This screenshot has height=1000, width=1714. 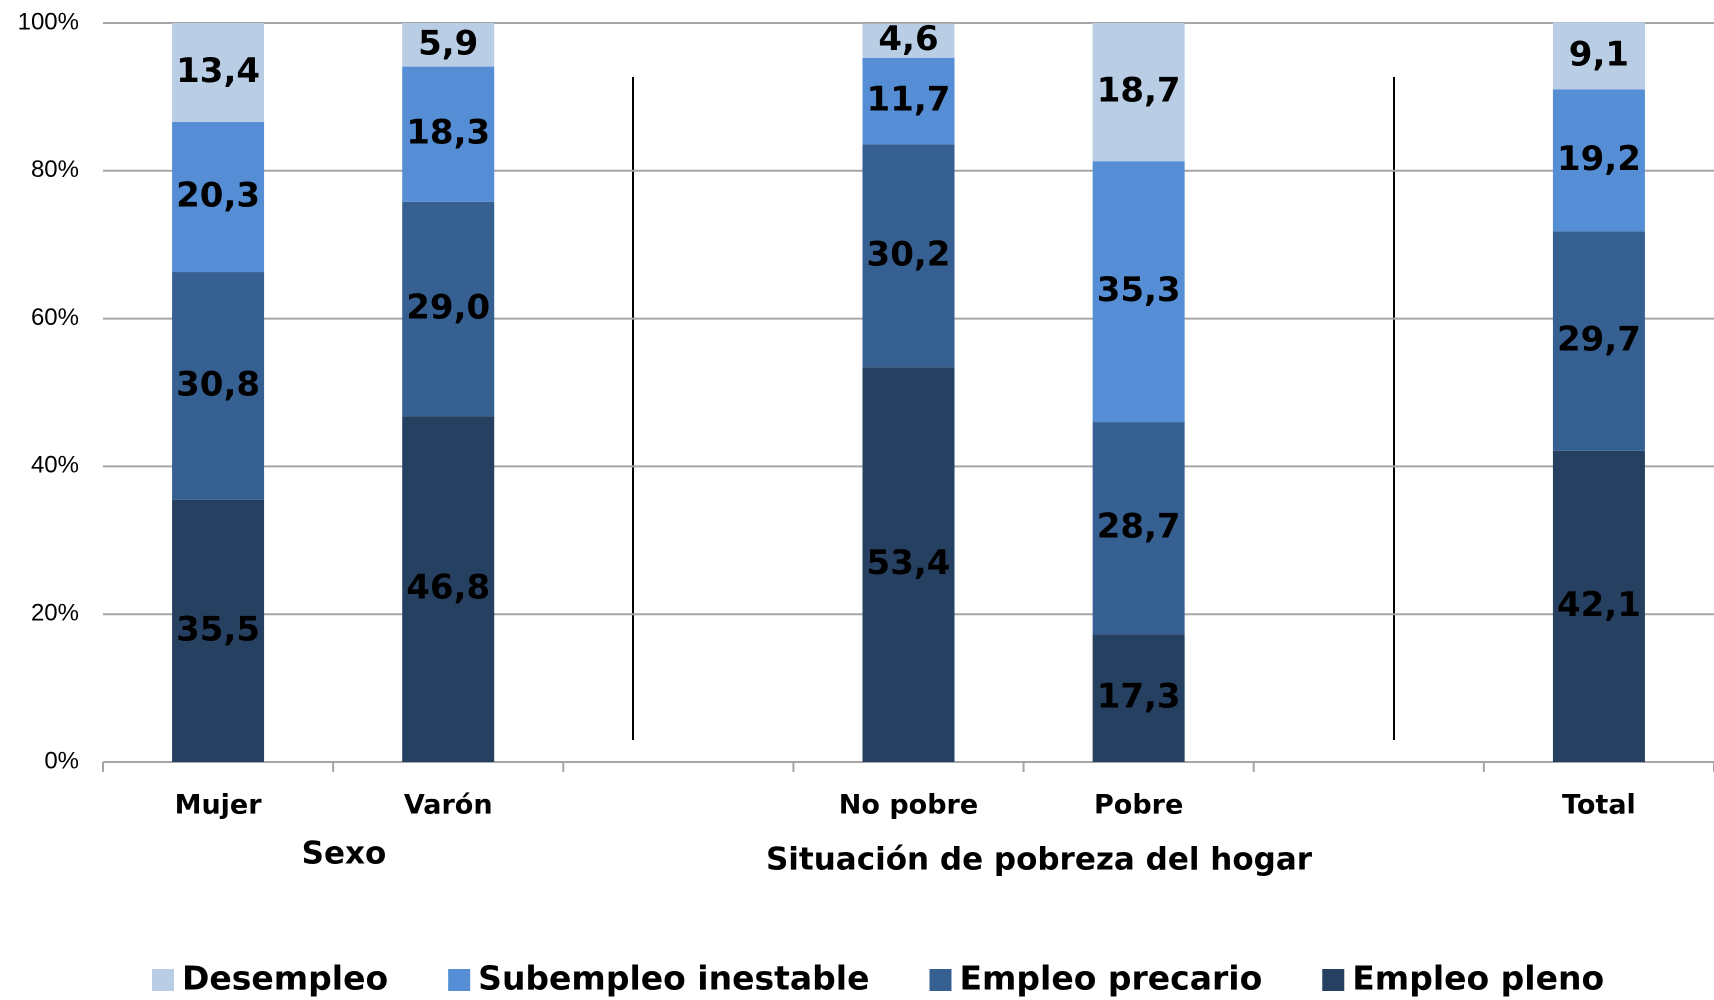 What do you see at coordinates (1039, 860) in the screenshot?
I see `group-label: Situación de pobreza del hogar` at bounding box center [1039, 860].